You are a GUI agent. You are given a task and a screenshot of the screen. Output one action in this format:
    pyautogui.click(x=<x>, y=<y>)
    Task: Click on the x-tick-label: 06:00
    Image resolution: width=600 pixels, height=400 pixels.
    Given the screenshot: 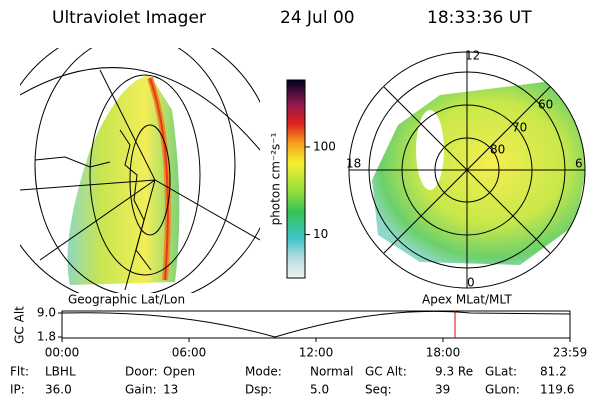 What is the action you would take?
    pyautogui.click(x=189, y=353)
    